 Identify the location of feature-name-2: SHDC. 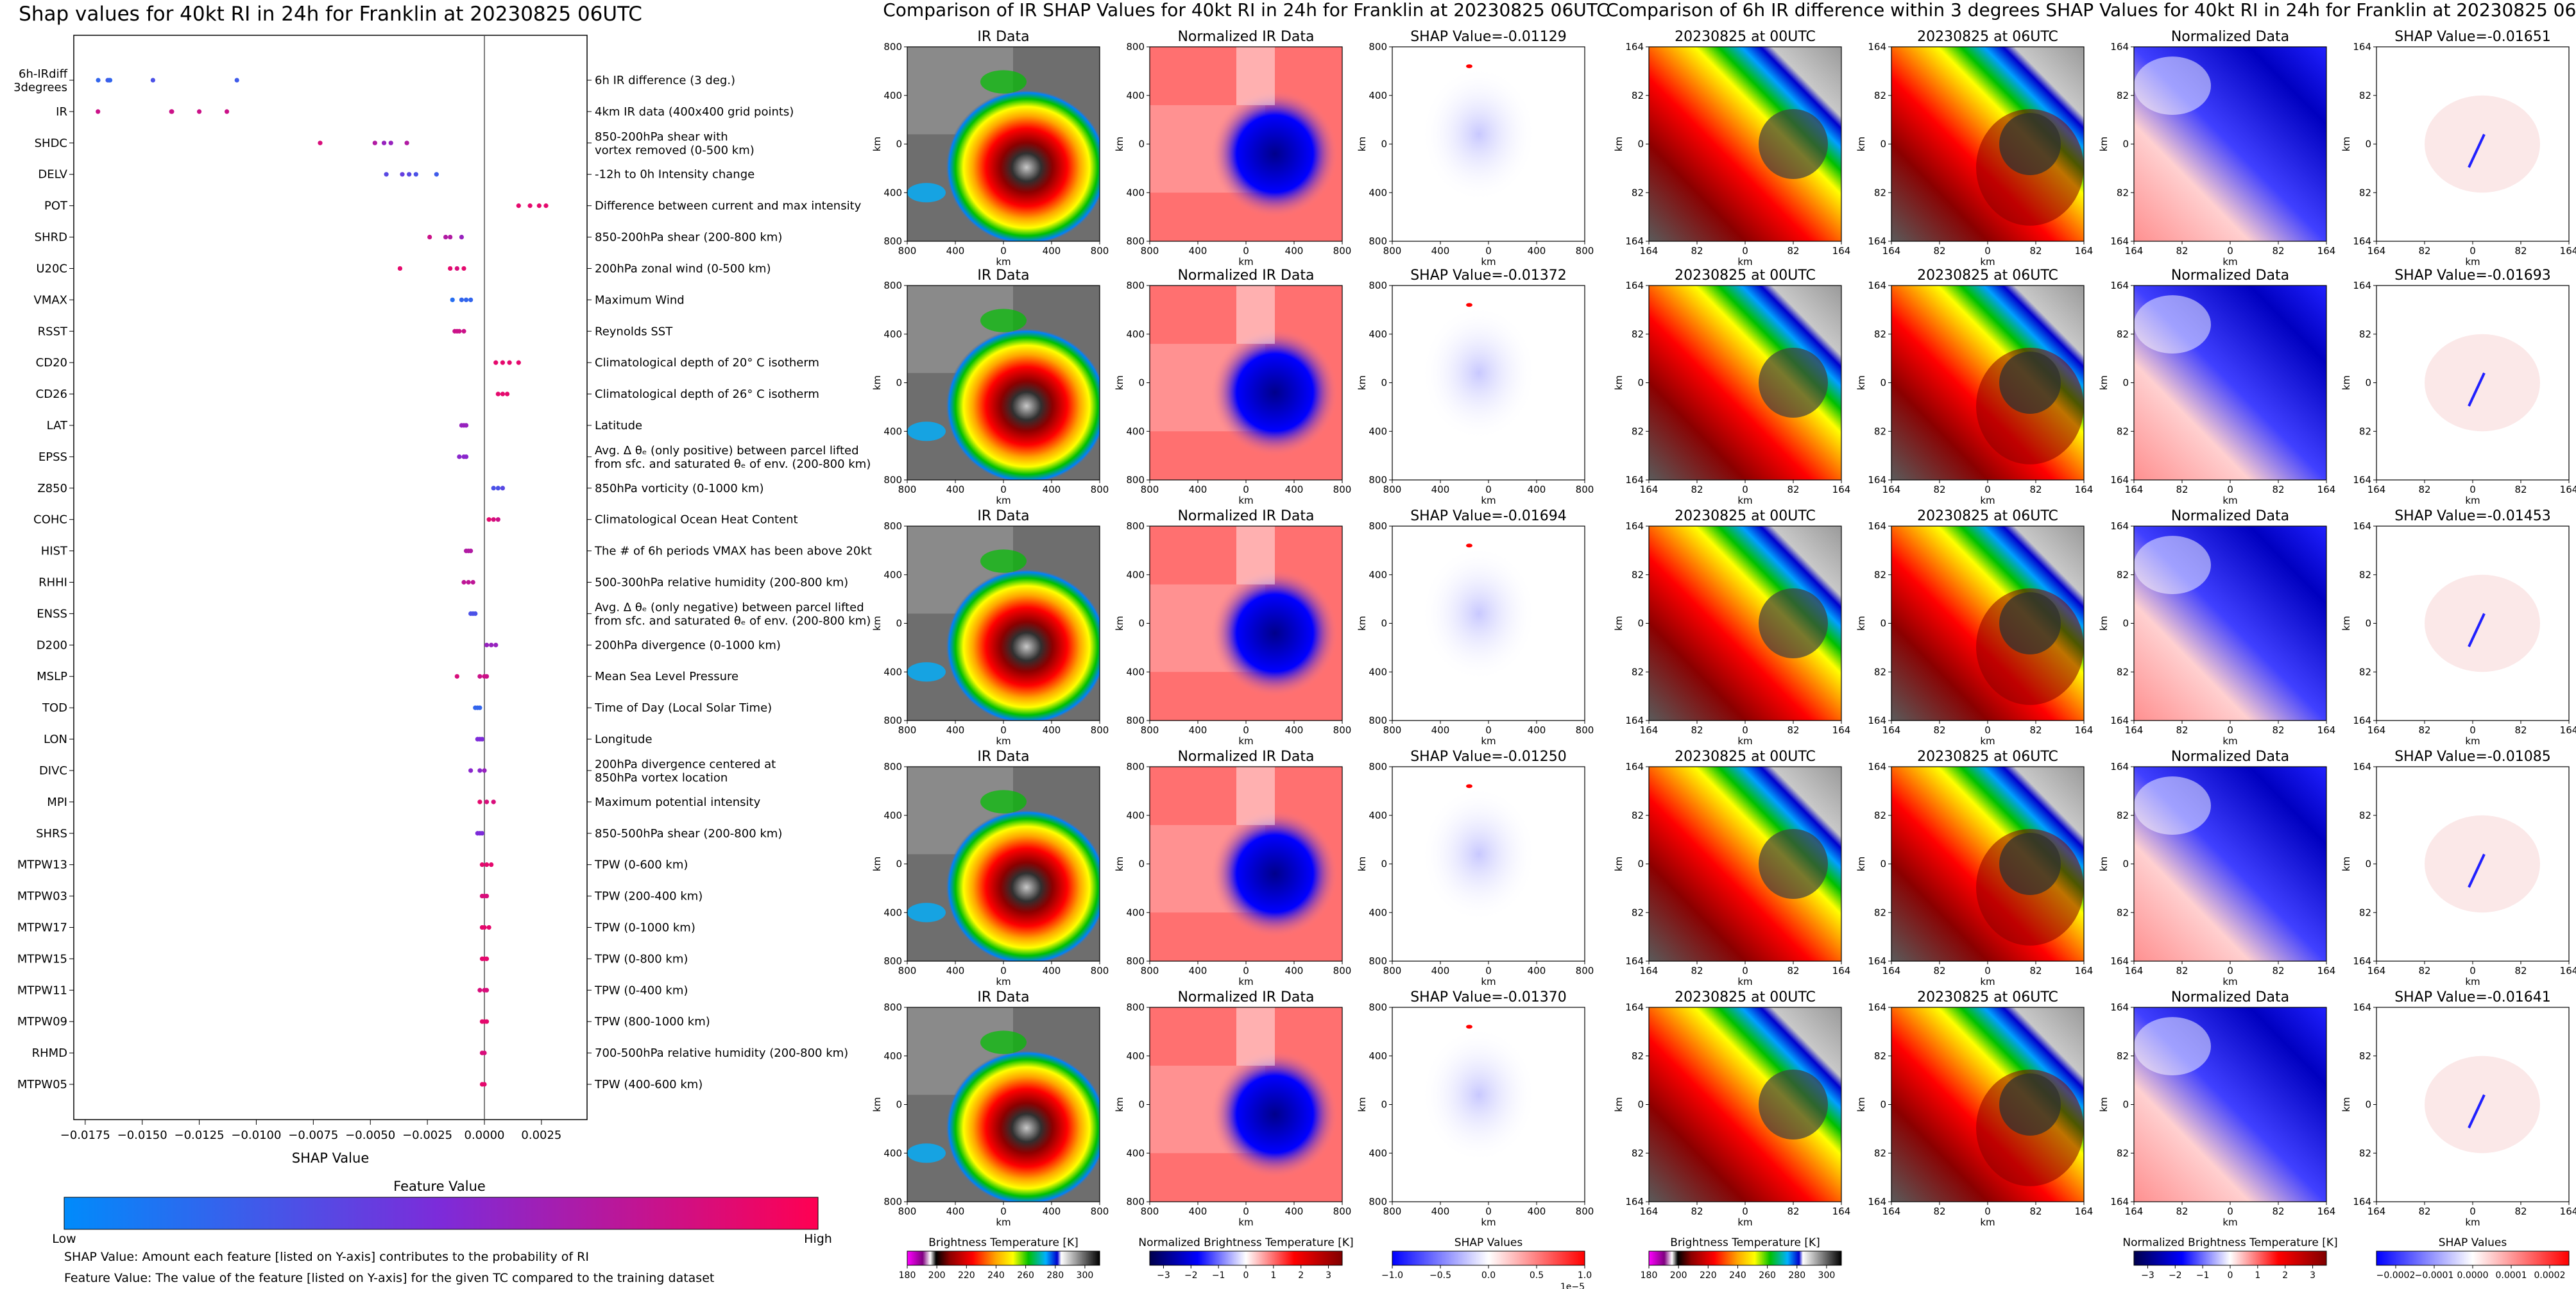
(51, 143).